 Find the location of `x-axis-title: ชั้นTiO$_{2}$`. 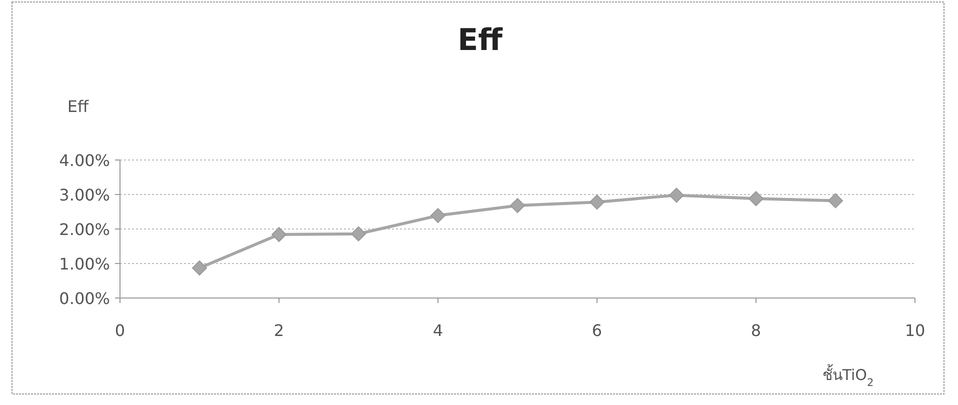

x-axis-title: ชั้นTiO$_{2}$ is located at coordinates (848, 376).